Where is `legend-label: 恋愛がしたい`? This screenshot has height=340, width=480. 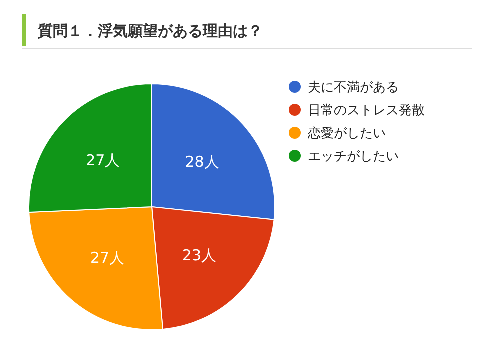 legend-label: 恋愛がしたい is located at coordinates (346, 134).